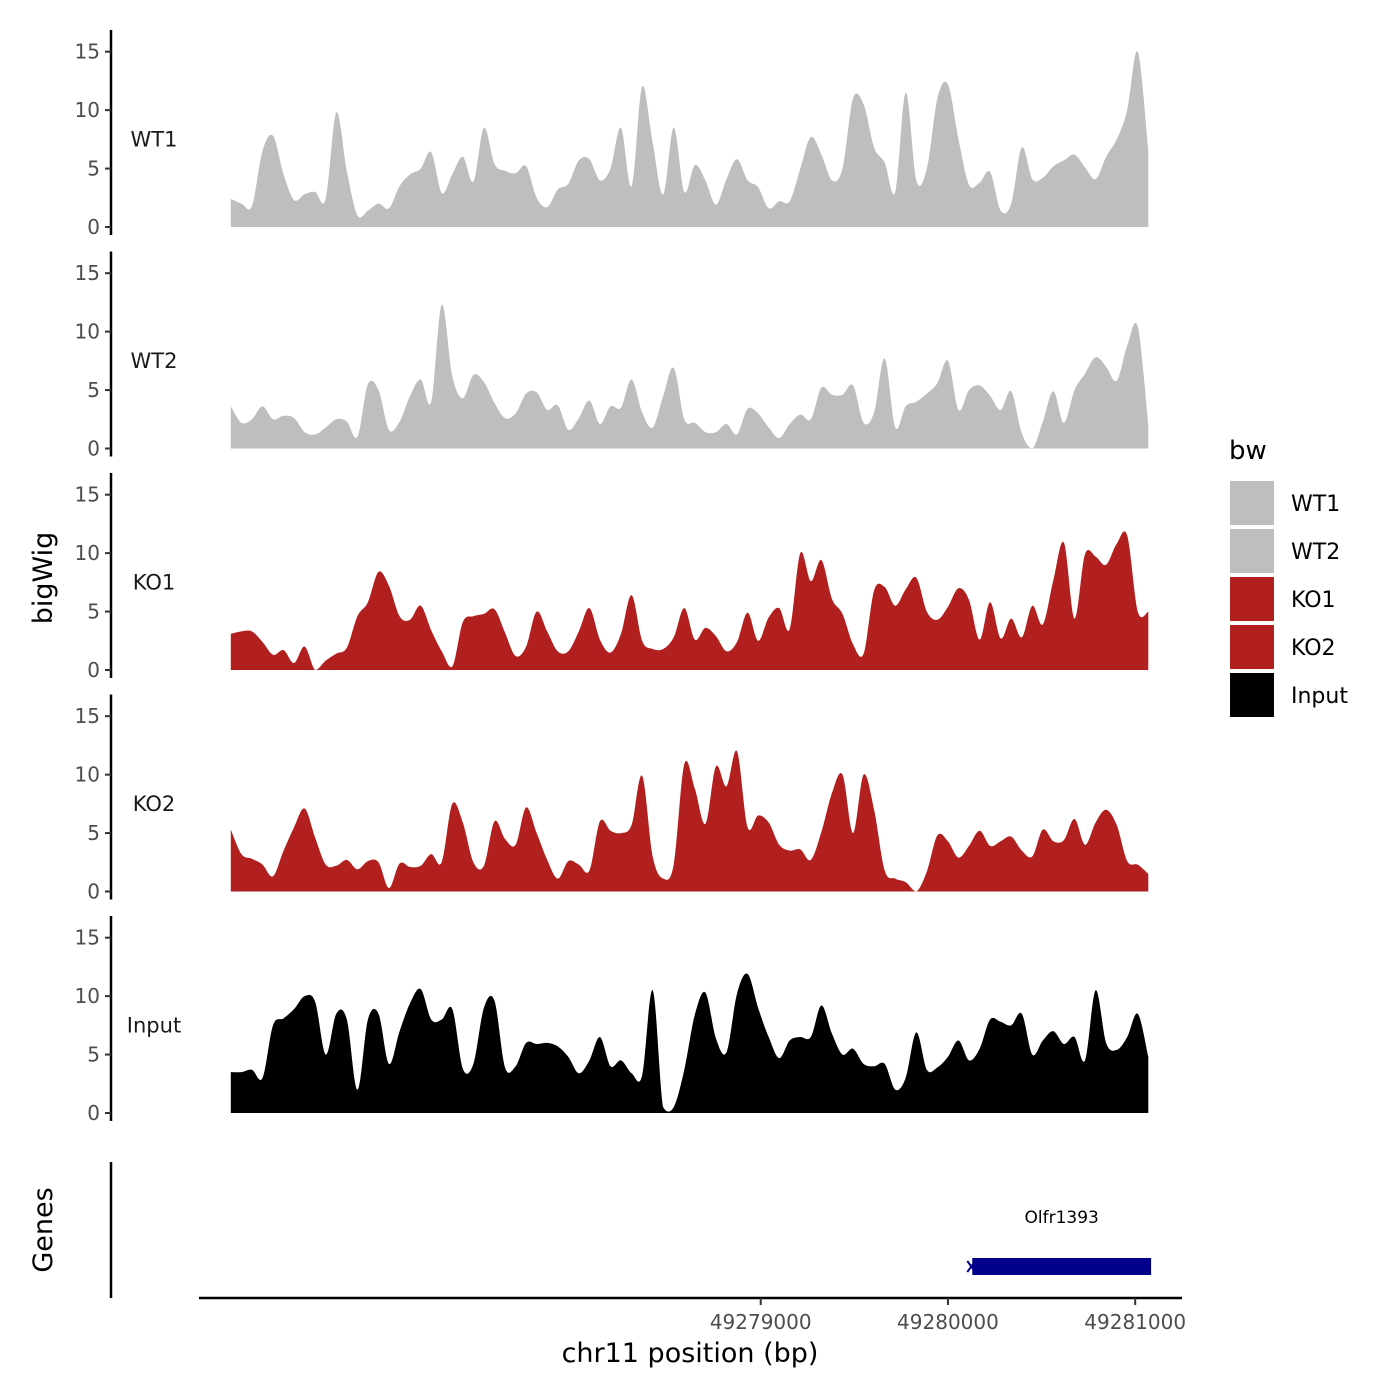 The image size is (1400, 1400). I want to click on area-wt2, so click(689, 376).